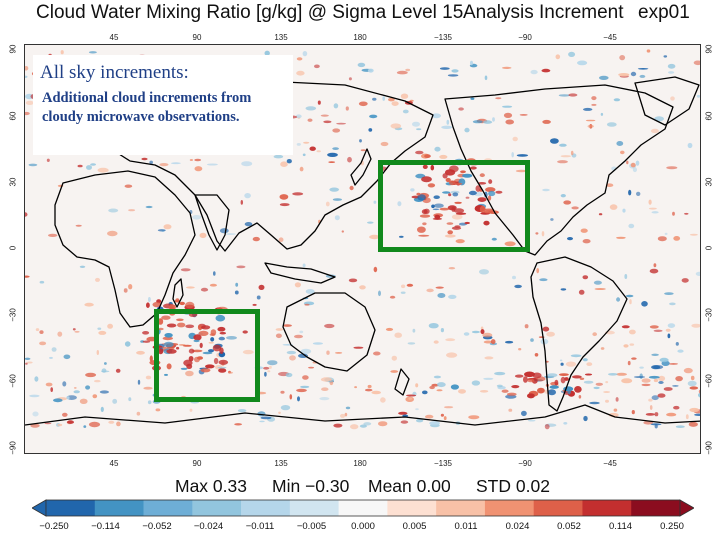  I want to click on colorbar, so click(363, 508).